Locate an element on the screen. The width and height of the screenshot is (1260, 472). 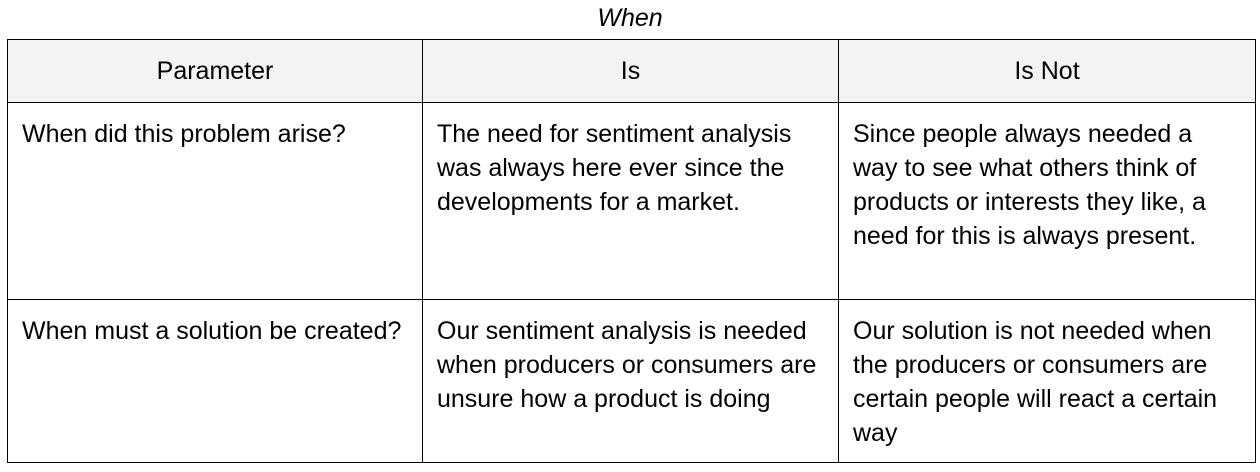
table-caption: When is located at coordinates (630, 18).